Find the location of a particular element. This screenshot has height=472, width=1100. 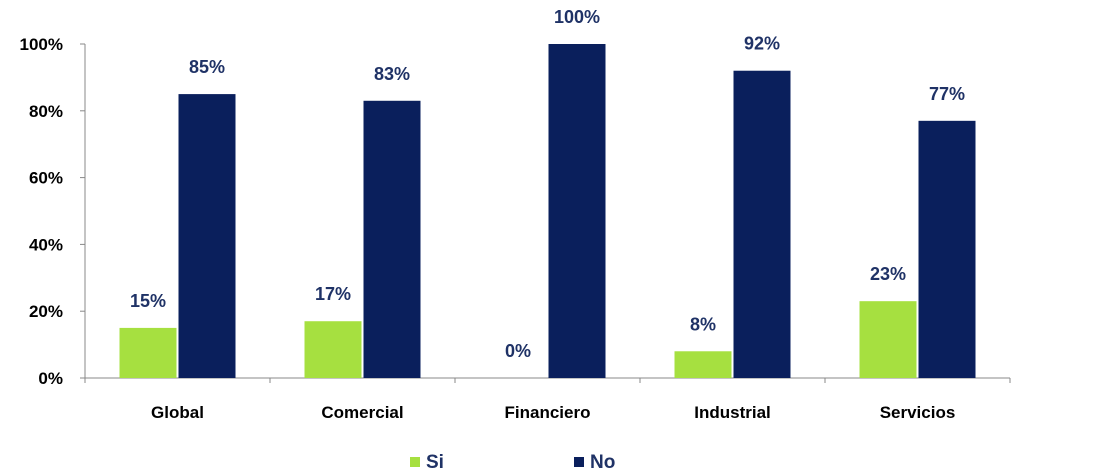

data-label: 23% is located at coordinates (888, 274).